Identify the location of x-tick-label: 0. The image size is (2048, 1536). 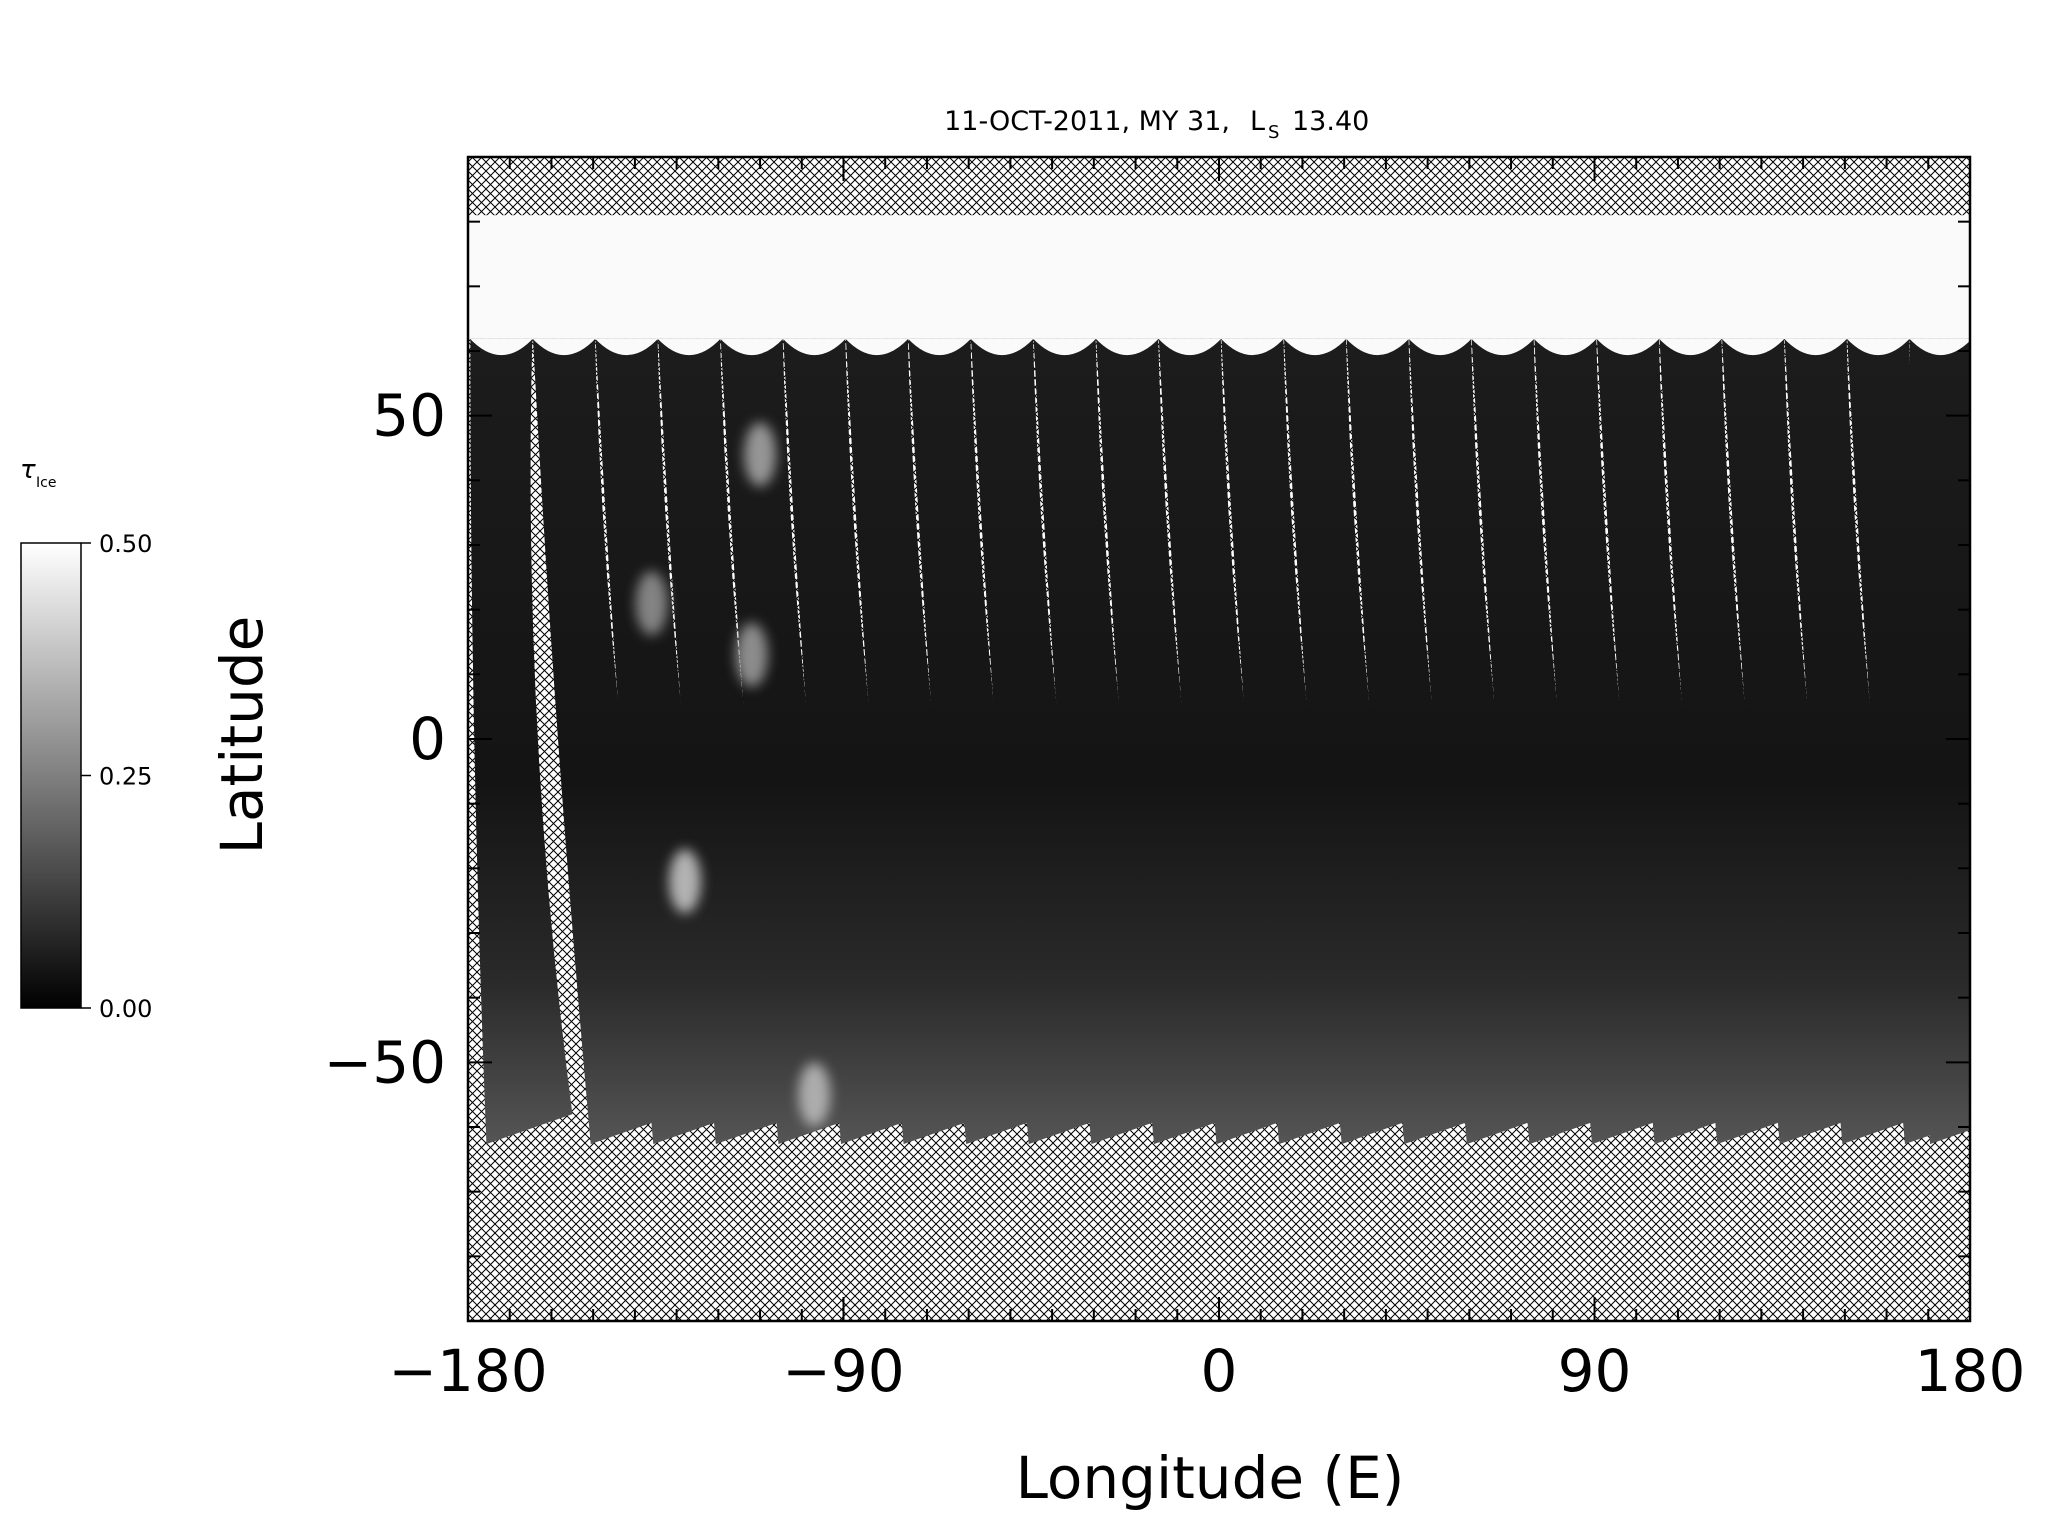
(1219, 1371).